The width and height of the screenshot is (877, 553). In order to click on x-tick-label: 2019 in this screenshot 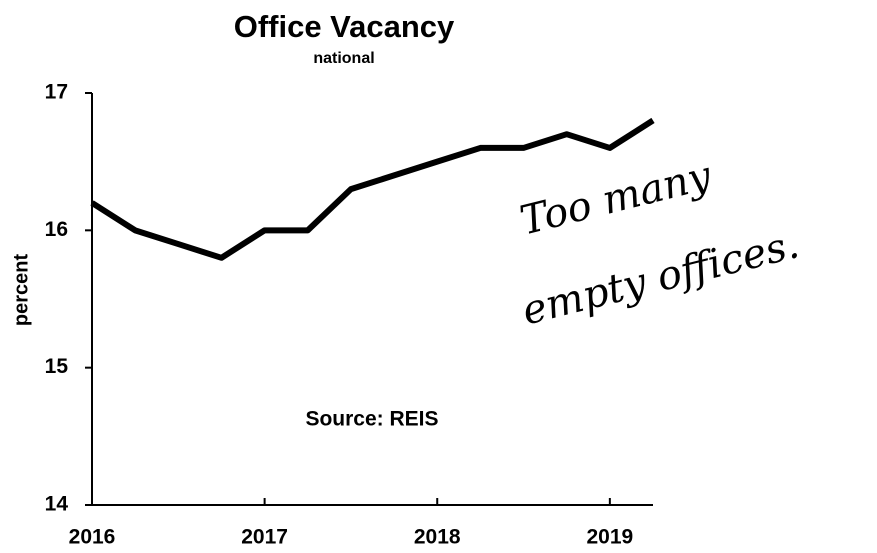, I will do `click(609, 537)`.